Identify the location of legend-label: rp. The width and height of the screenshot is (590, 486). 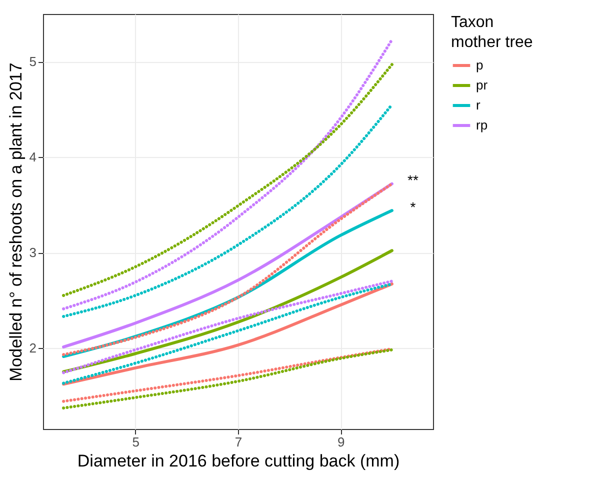
(482, 125).